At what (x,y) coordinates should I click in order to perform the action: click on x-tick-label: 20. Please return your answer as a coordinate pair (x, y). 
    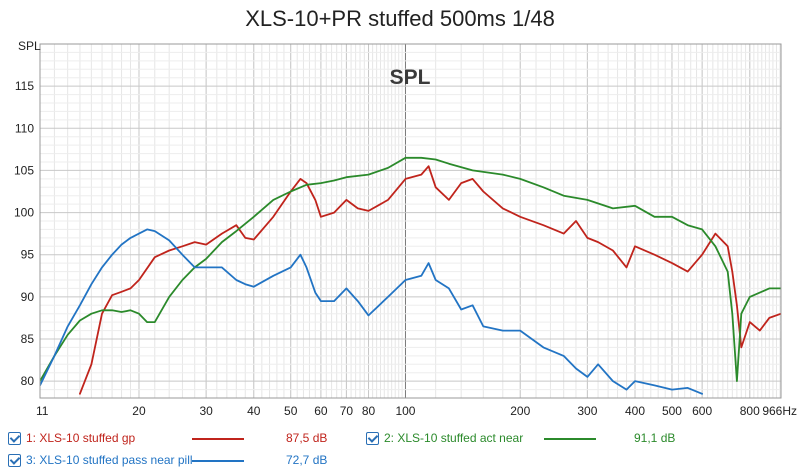
    Looking at the image, I should click on (139, 411).